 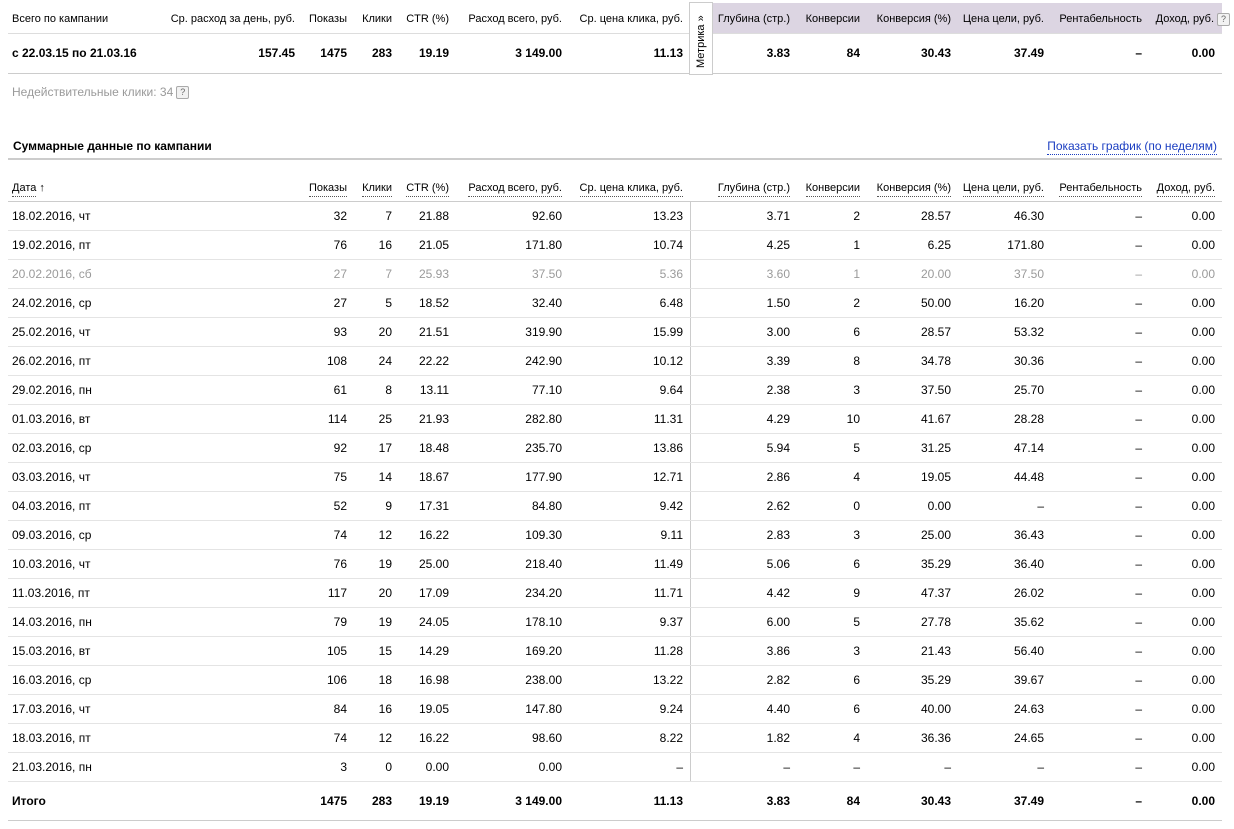 I want to click on cell: 3.86, so click(x=778, y=651).